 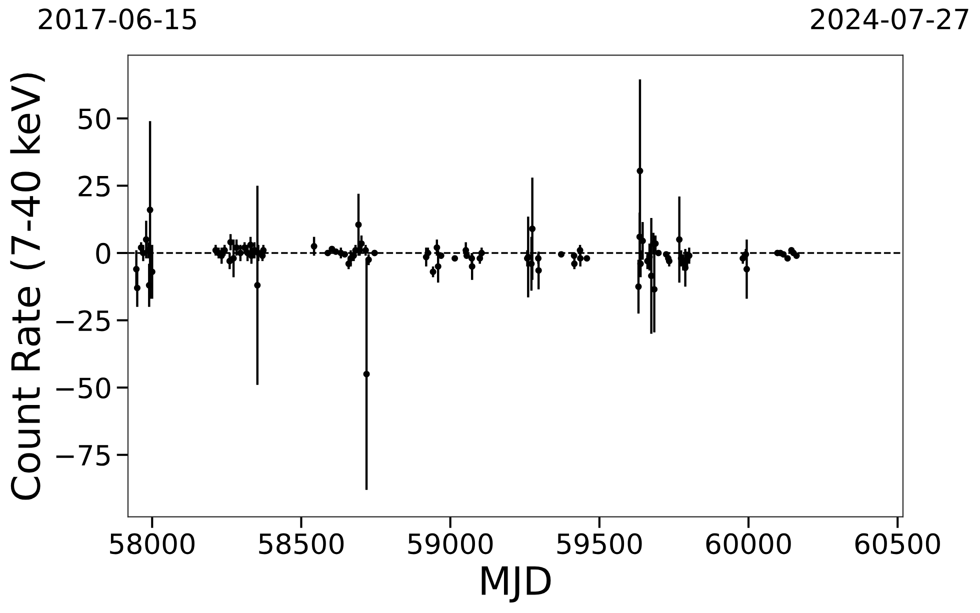 I want to click on x-tick-label: 59500, so click(x=599, y=543).